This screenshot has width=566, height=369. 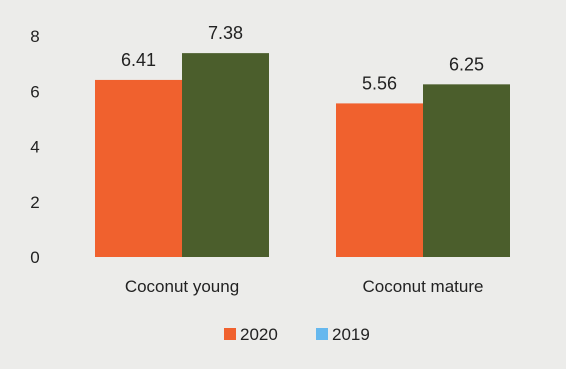 What do you see at coordinates (225, 33) in the screenshot?
I see `data-label: 7.38` at bounding box center [225, 33].